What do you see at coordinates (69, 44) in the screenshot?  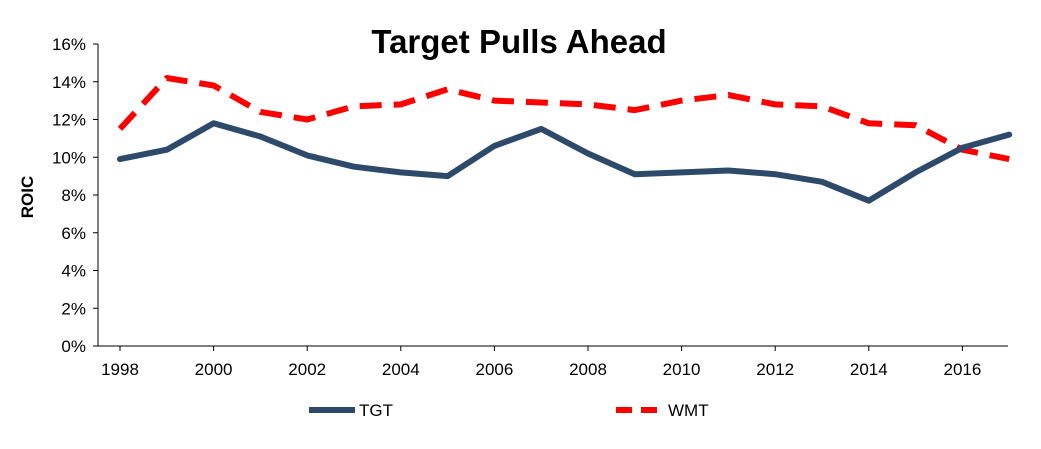 I see `y-tick-label: 16%` at bounding box center [69, 44].